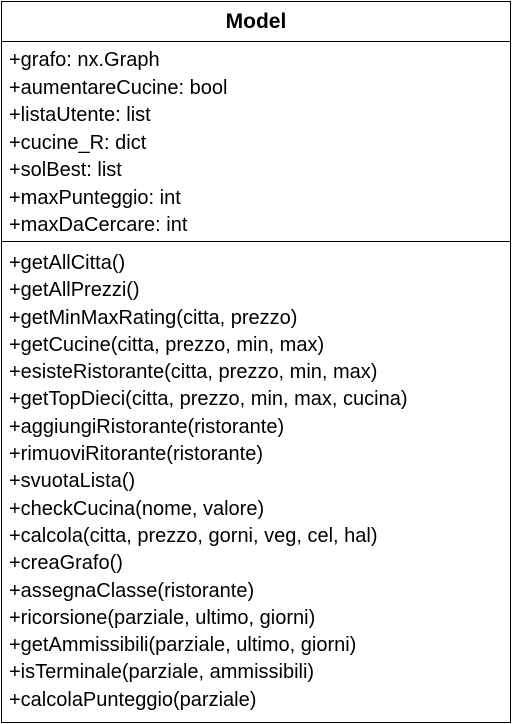  What do you see at coordinates (162, 617) in the screenshot?
I see `operation: +ricorsione(parziale, ultimo, giorni)` at bounding box center [162, 617].